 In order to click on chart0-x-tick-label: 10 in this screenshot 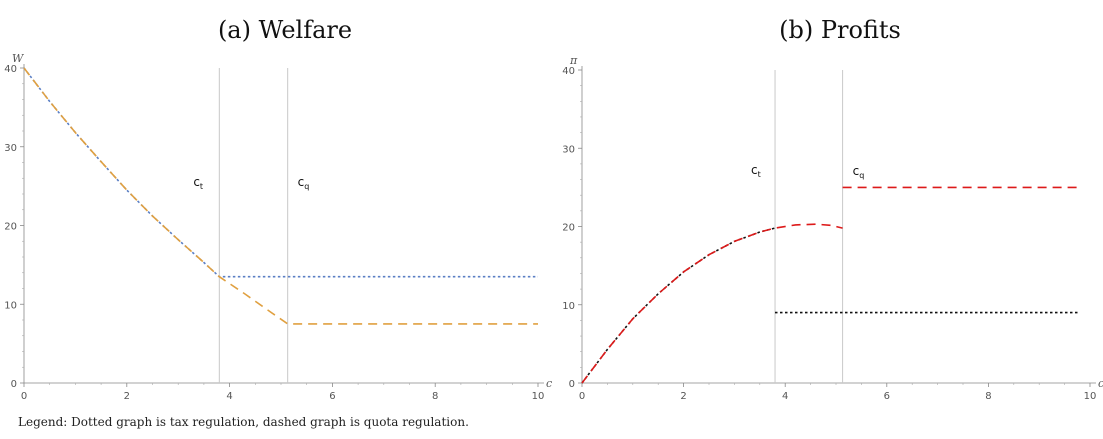, I will do `click(538, 396)`.